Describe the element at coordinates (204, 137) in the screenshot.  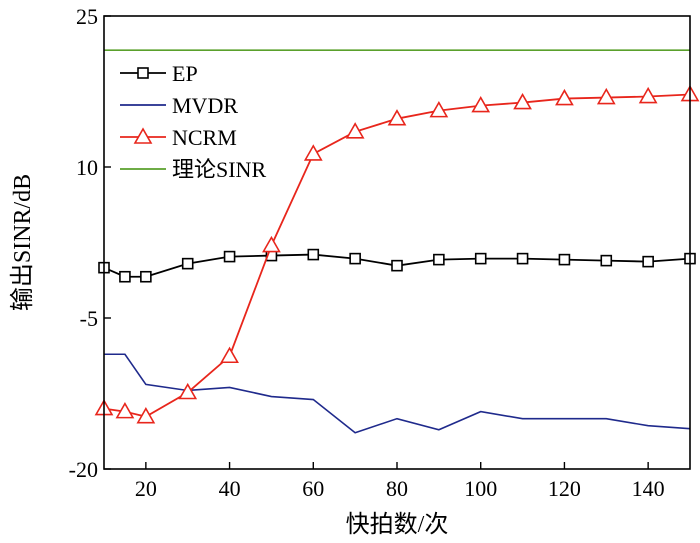
I see `legend-label-ncrm: NCRM` at that location.